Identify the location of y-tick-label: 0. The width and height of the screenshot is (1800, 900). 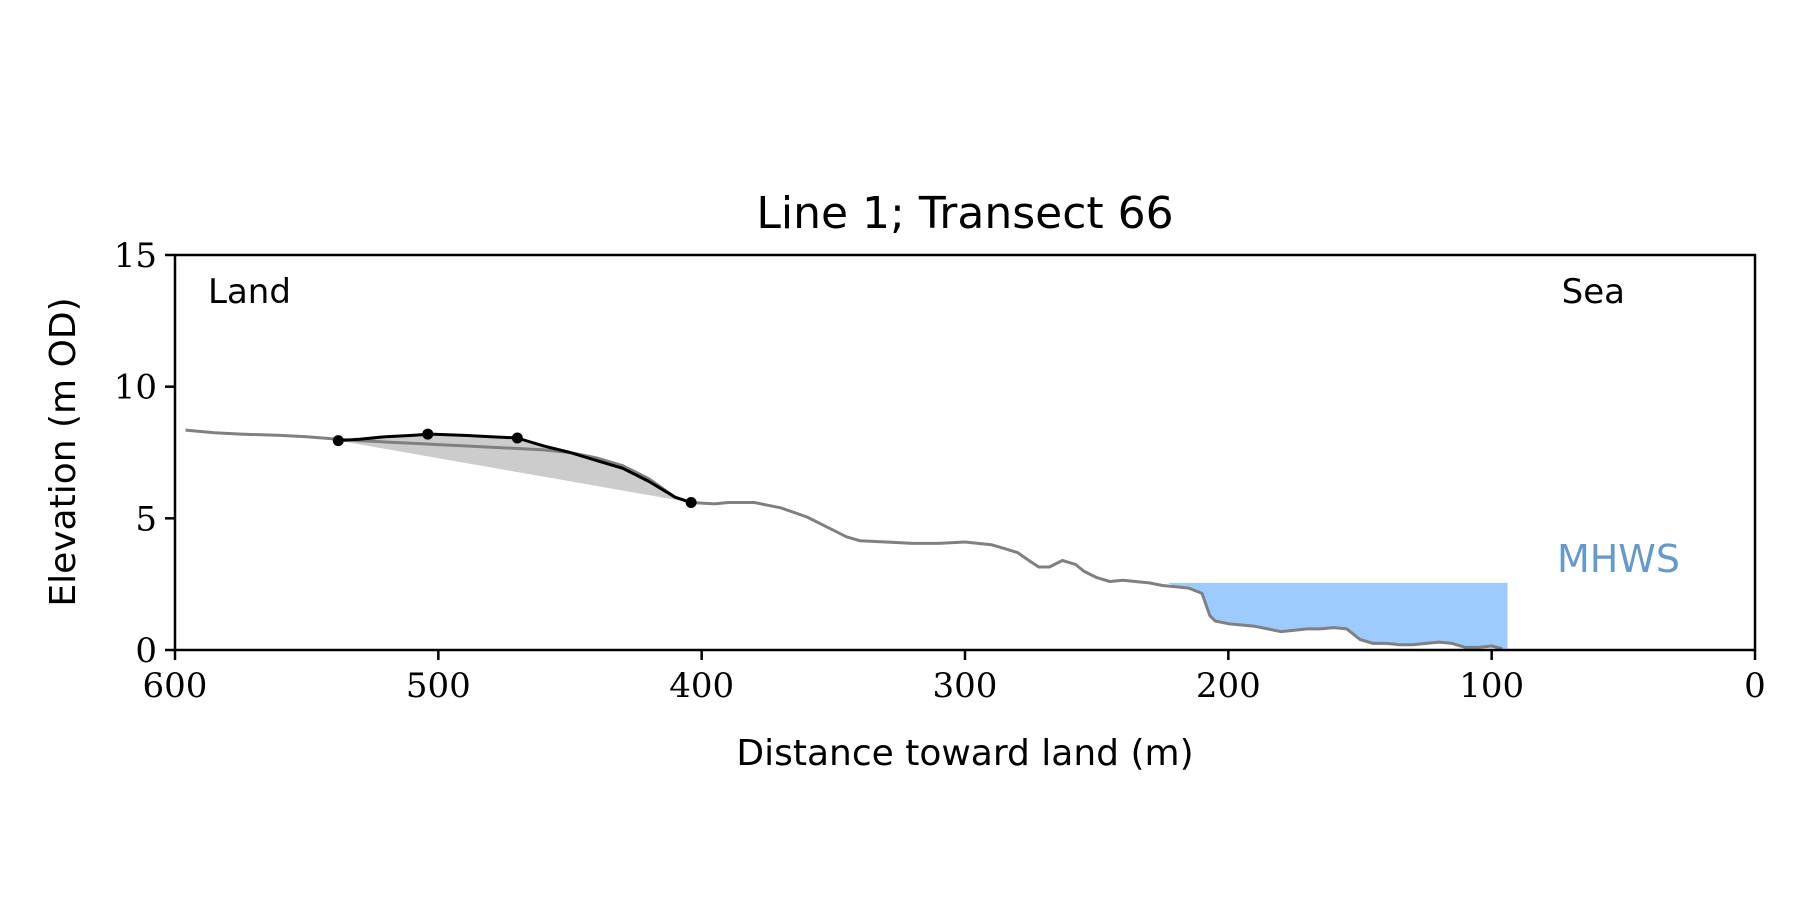
(146, 651).